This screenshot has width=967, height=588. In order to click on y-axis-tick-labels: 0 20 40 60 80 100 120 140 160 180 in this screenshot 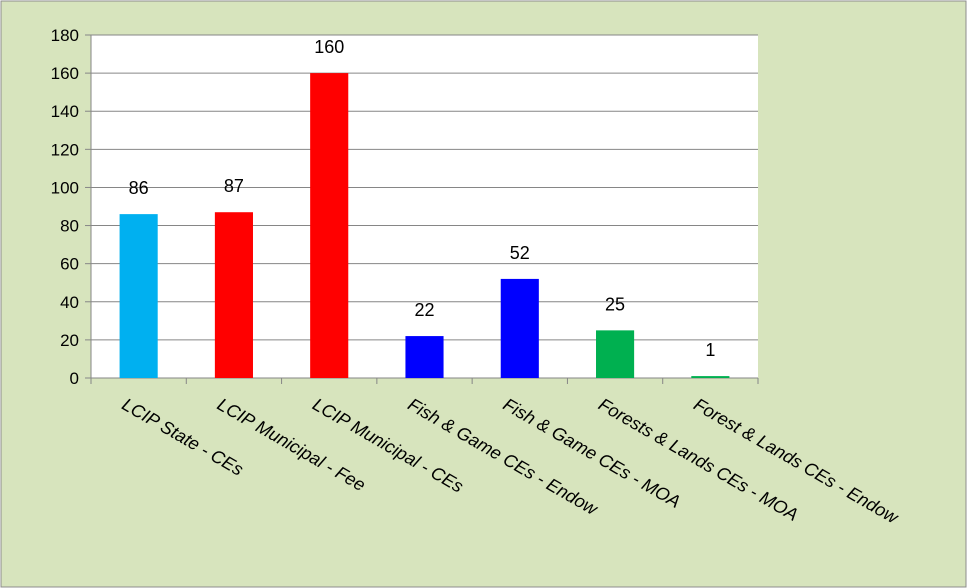, I will do `click(65, 207)`.